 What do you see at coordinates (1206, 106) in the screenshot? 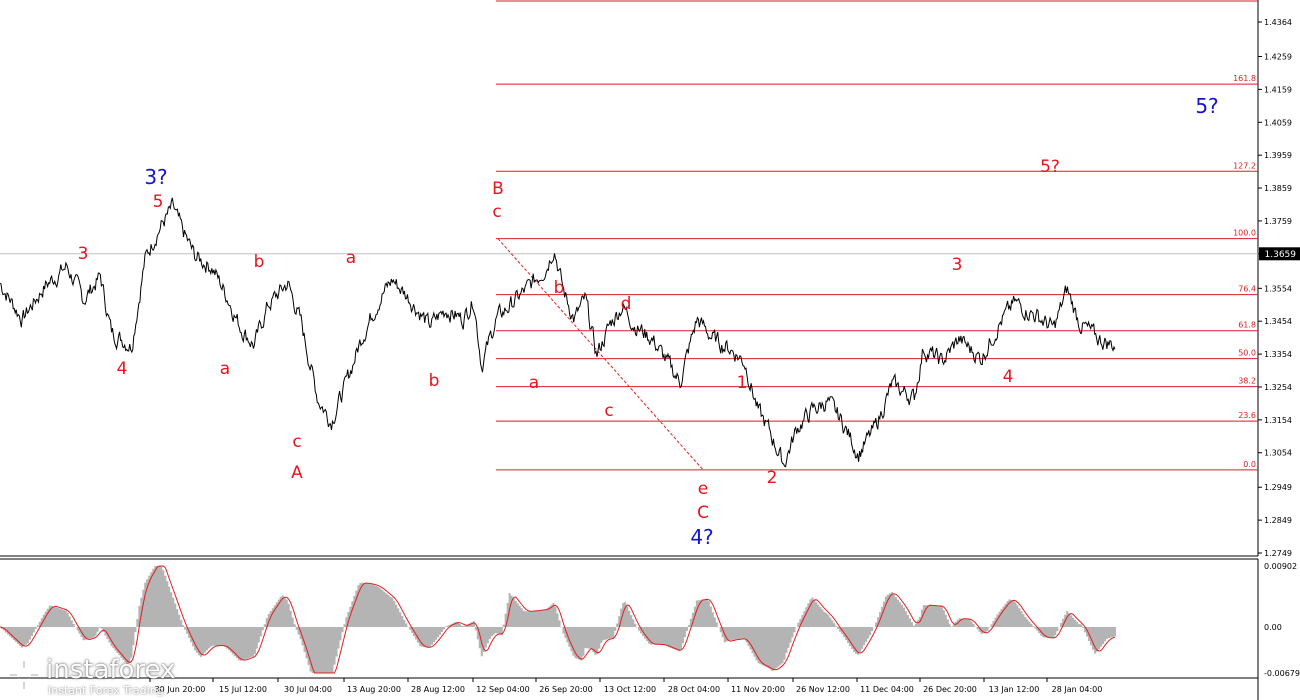
I see `wave-label-blue: 5?` at bounding box center [1206, 106].